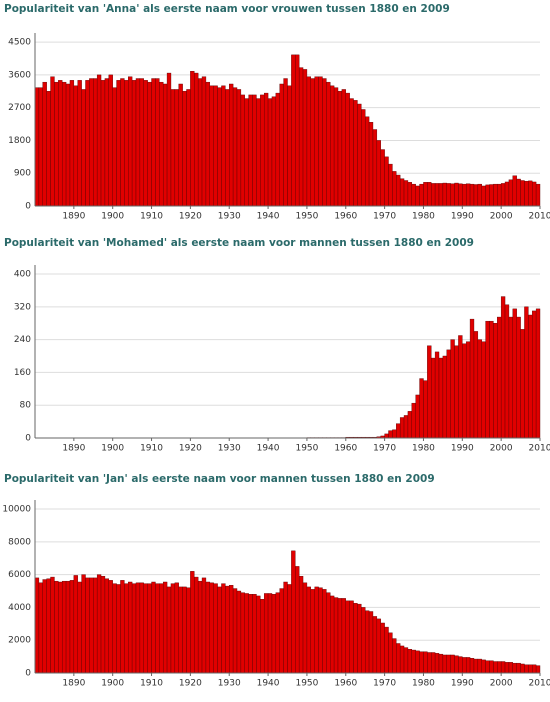 The image size is (550, 702). I want to click on y-tick-label: 6000, so click(19, 575).